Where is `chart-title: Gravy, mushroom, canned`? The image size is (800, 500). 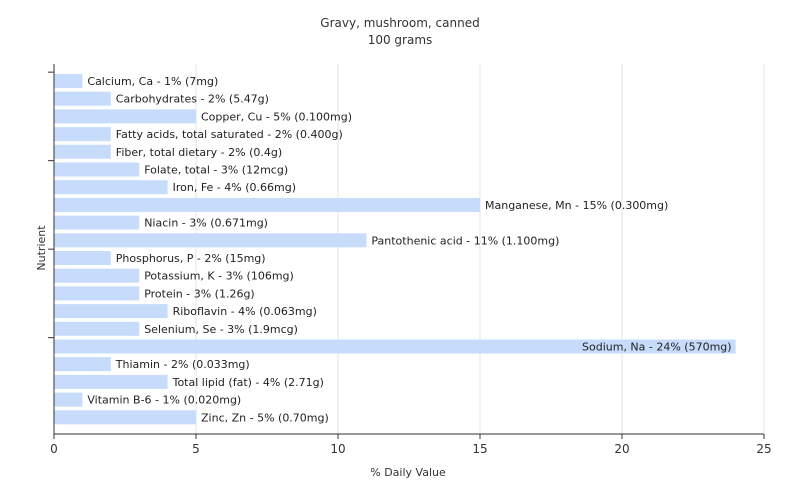
chart-title: Gravy, mushroom, canned is located at coordinates (399, 23).